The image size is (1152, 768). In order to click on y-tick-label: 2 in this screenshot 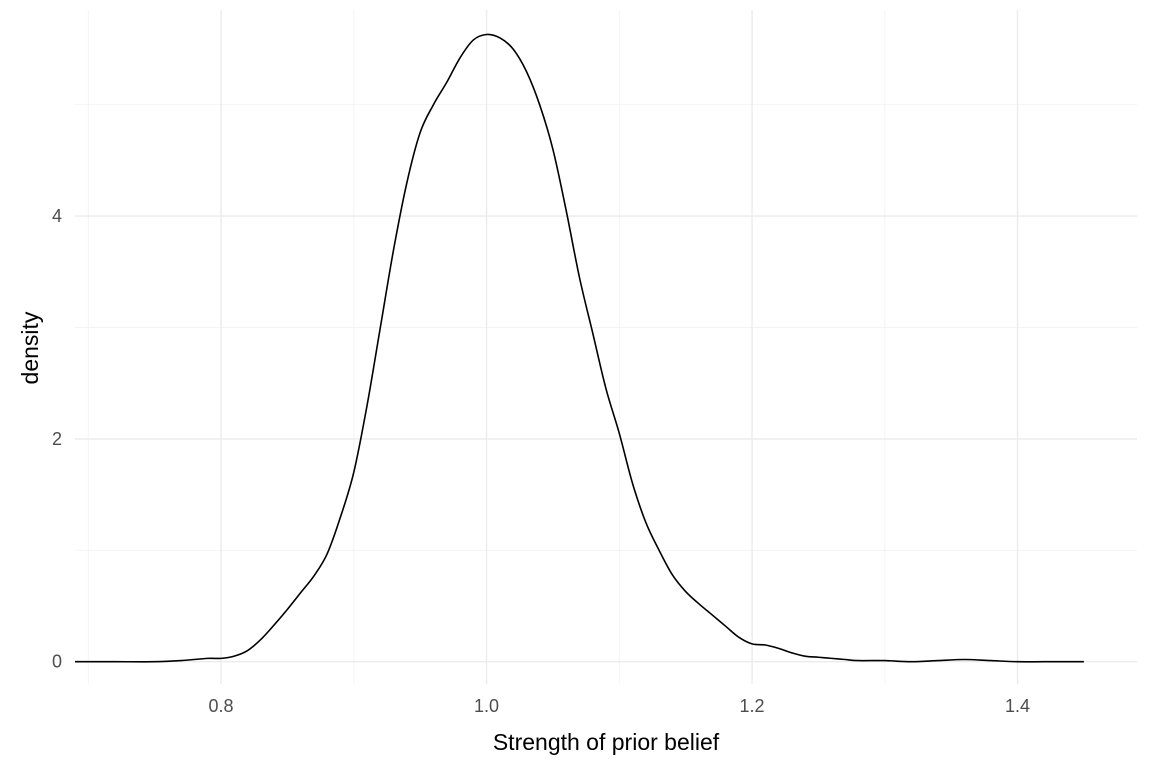, I will do `click(57, 439)`.